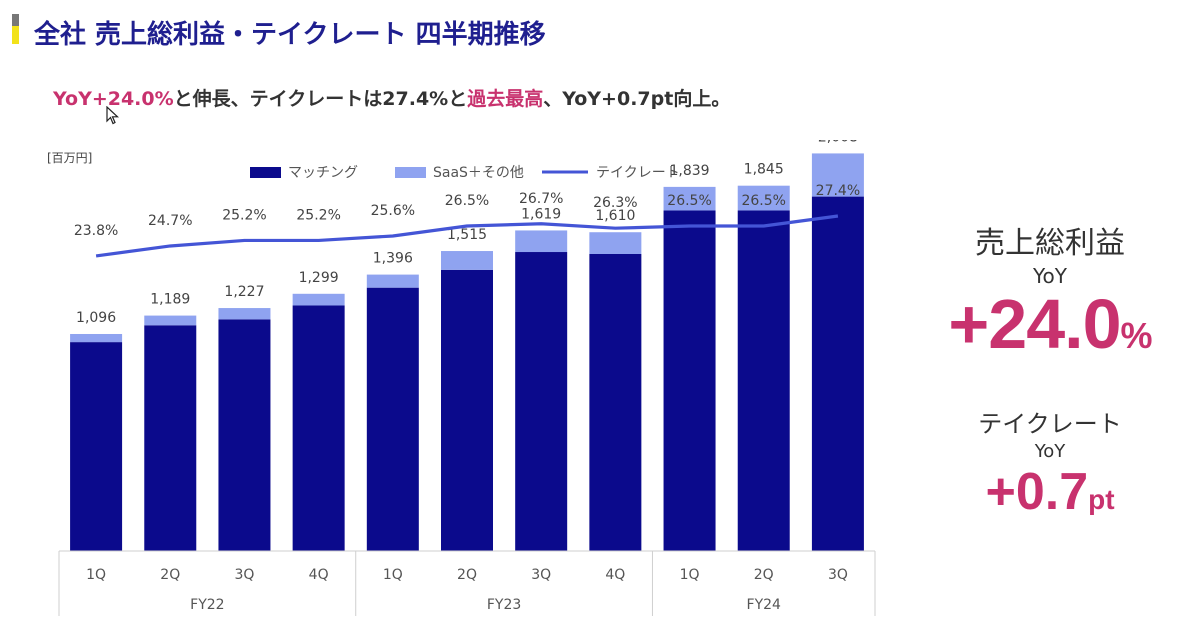 Image resolution: width=1200 pixels, height=632 pixels. What do you see at coordinates (1034, 324) in the screenshot?
I see `gross-profit-kpi-number: +24.0` at bounding box center [1034, 324].